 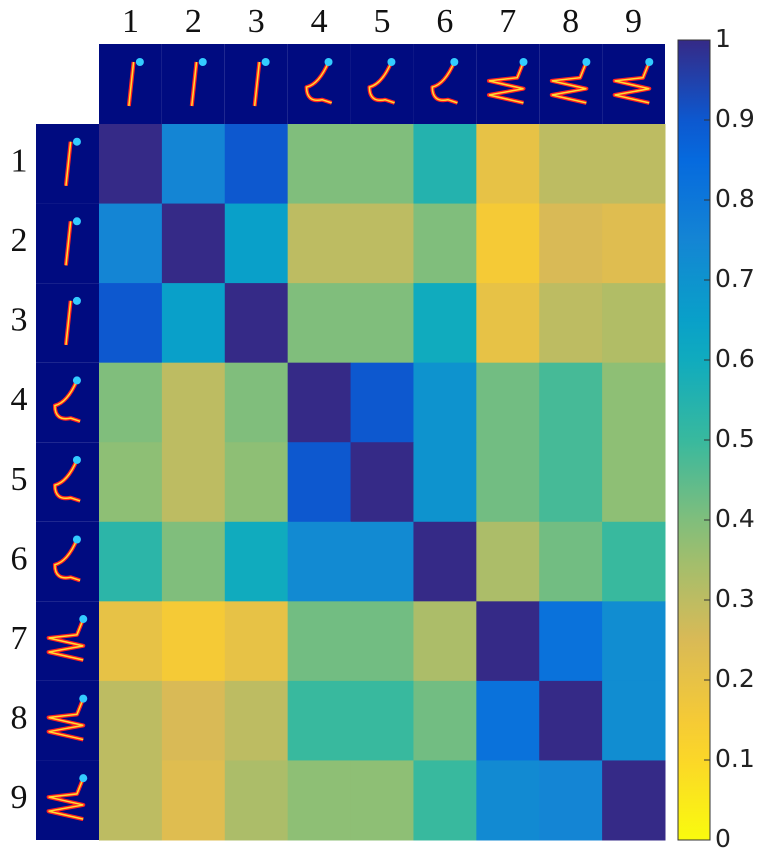 What do you see at coordinates (735, 678) in the screenshot?
I see `colorbar-tick-label: 0.2` at bounding box center [735, 678].